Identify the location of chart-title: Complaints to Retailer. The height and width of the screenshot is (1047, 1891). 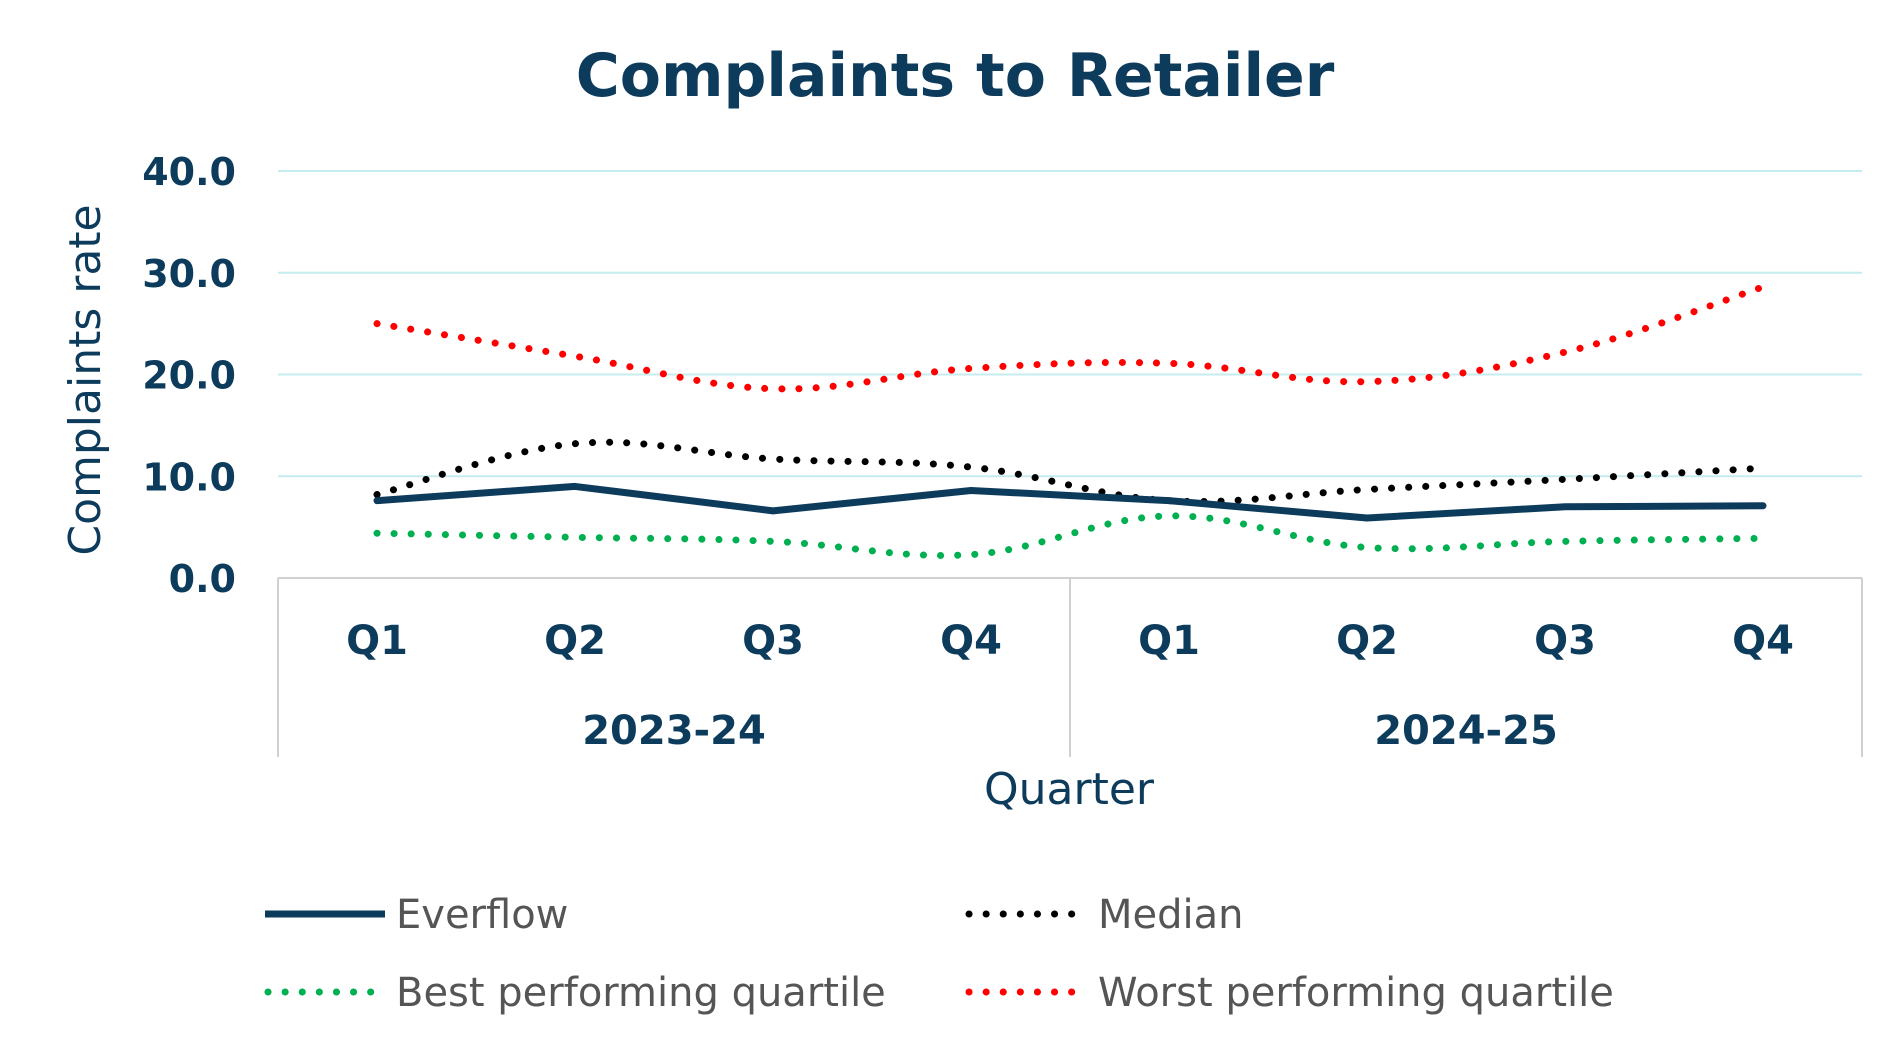
(955, 76).